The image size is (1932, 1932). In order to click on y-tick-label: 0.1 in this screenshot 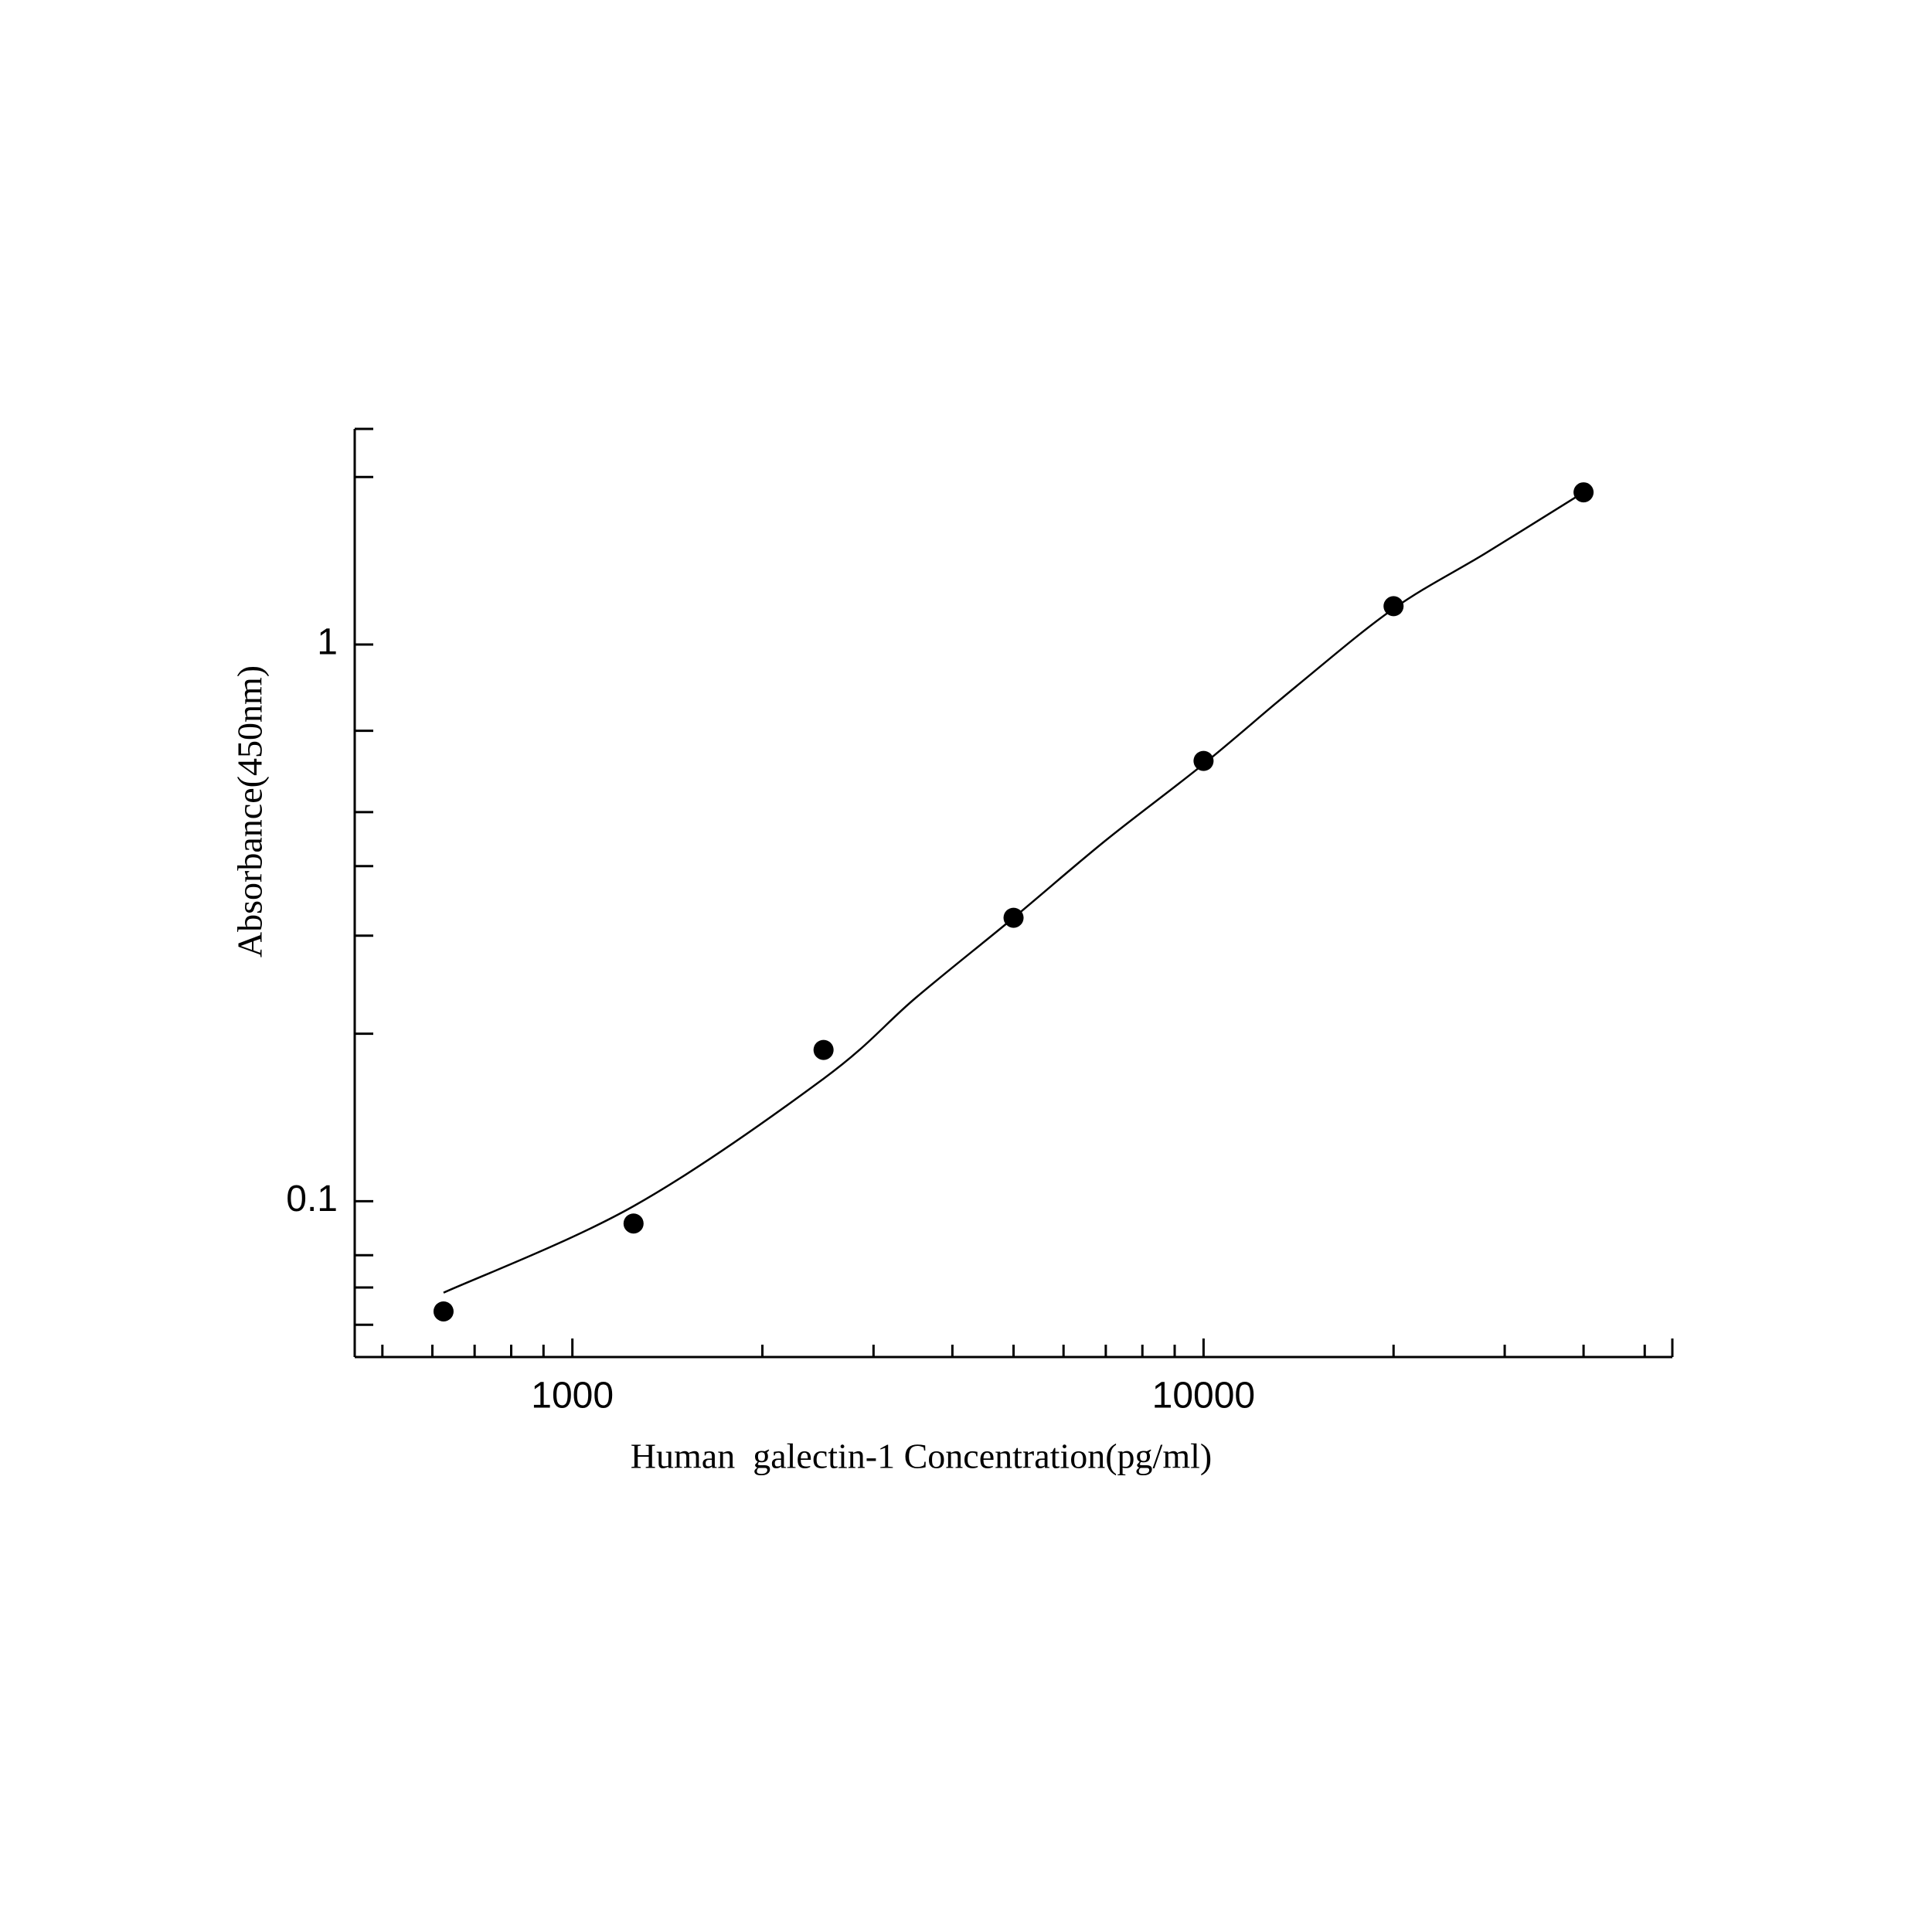, I will do `click(312, 1199)`.